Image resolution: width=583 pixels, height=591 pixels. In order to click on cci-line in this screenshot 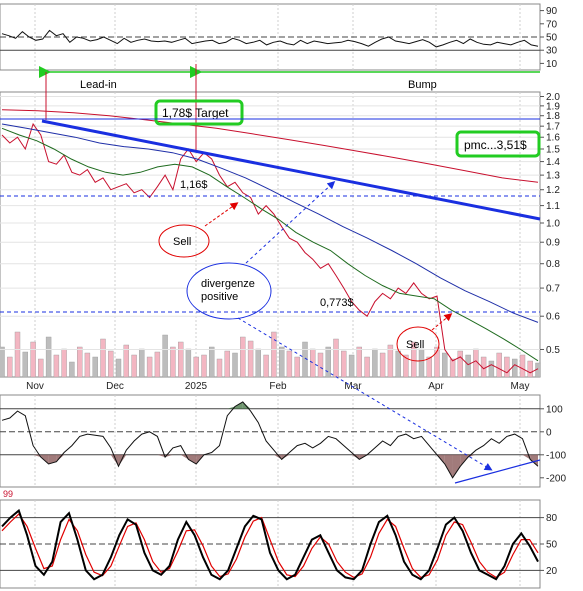, I will do `click(270, 440)`.